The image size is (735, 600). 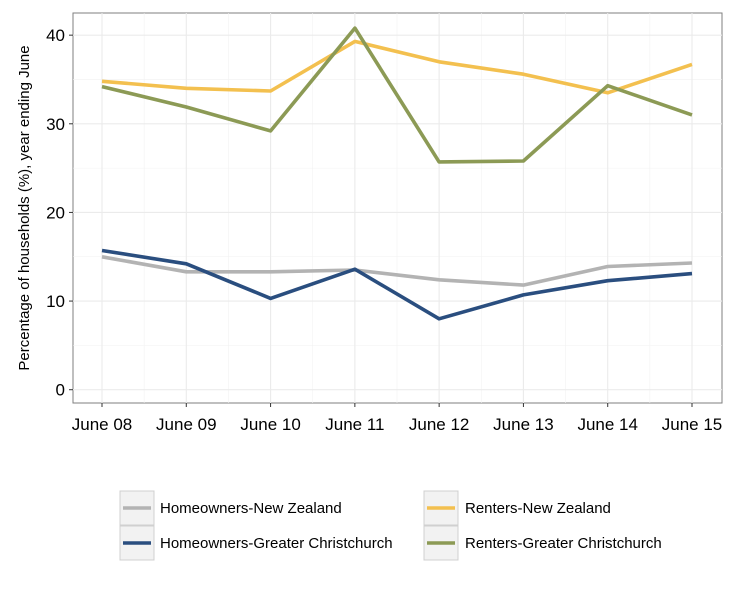 I want to click on x-tick-label: June 11, so click(x=354, y=424).